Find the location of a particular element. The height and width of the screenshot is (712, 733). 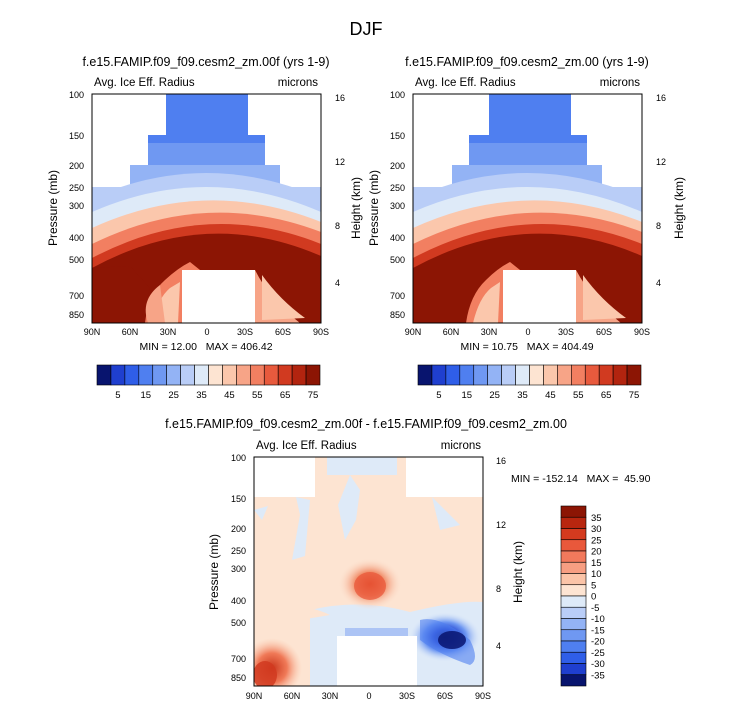

y-ticks-right: 16 12 8 4 is located at coordinates (501, 553).